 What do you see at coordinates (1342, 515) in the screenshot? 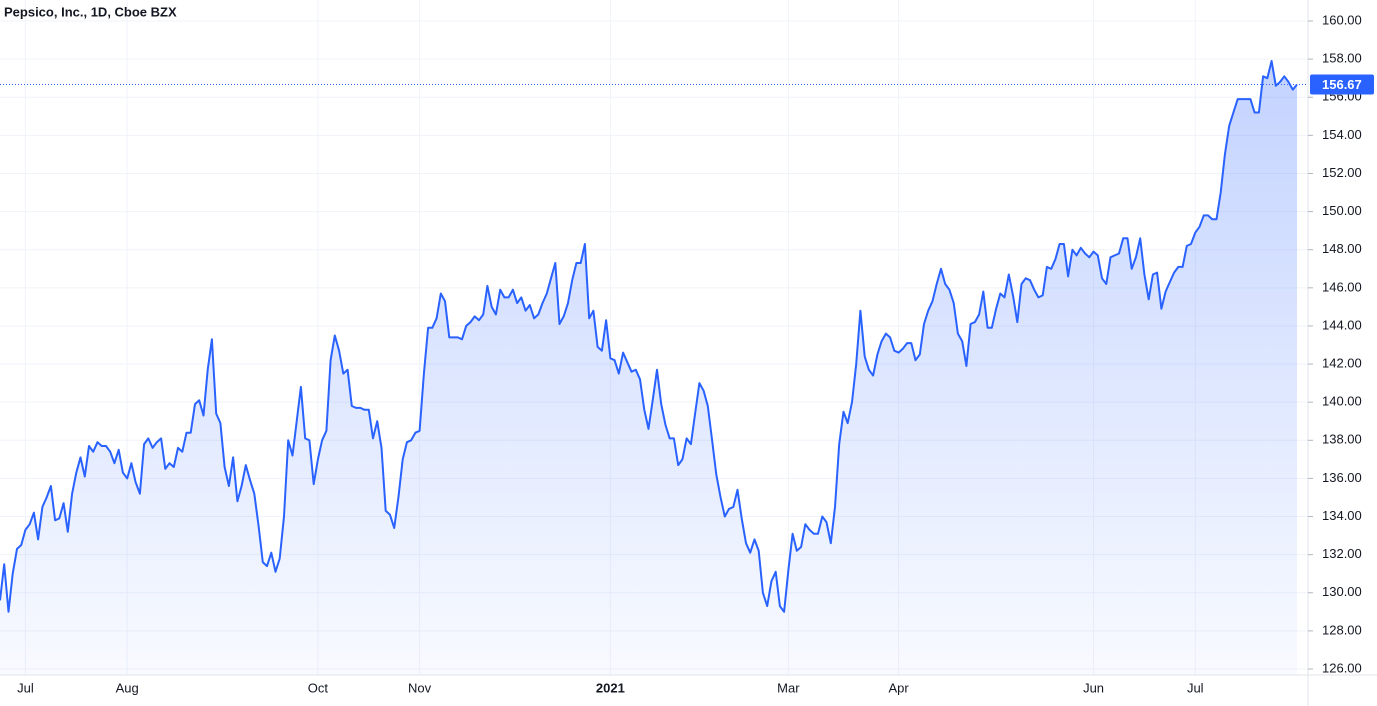
I see `y-tick-label: 134.00` at bounding box center [1342, 515].